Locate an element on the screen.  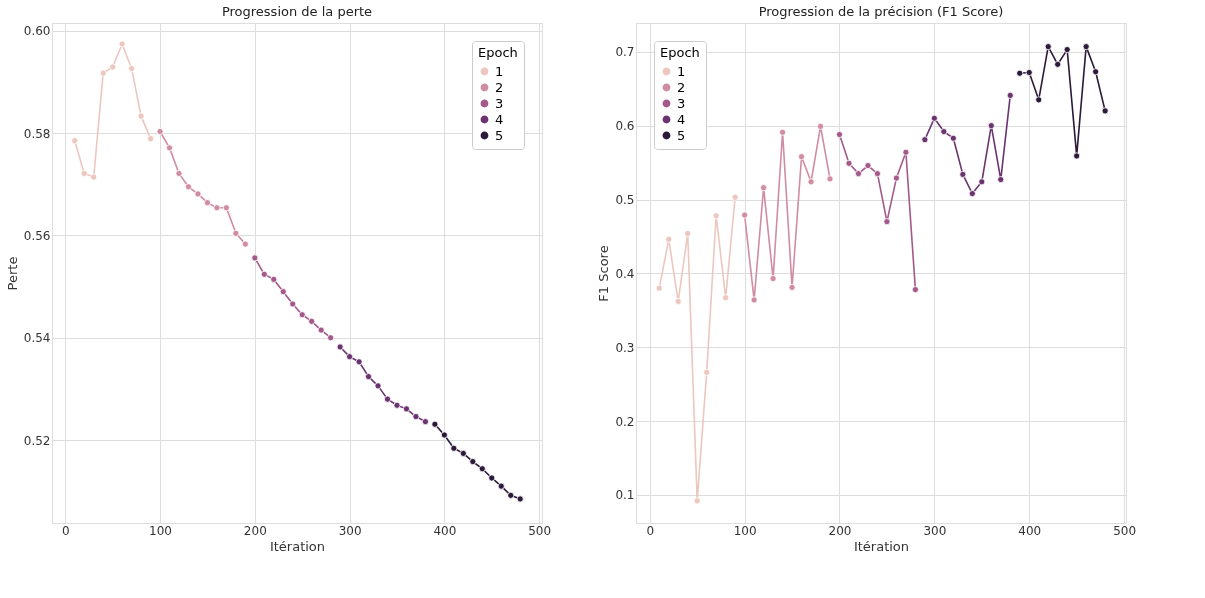
y-tick-label: 0.3 is located at coordinates (625, 347).